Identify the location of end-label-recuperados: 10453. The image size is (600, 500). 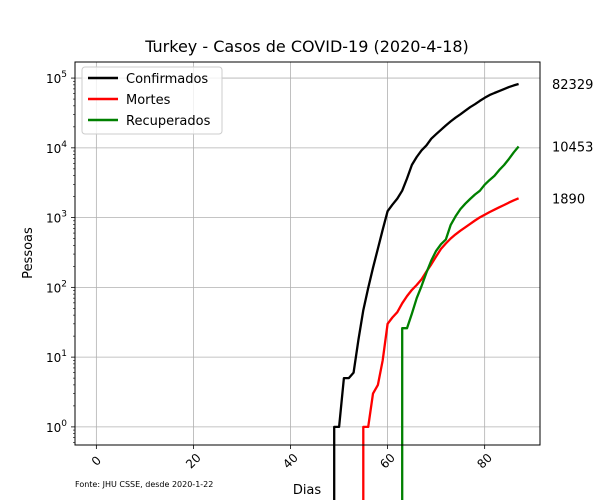
(572, 147).